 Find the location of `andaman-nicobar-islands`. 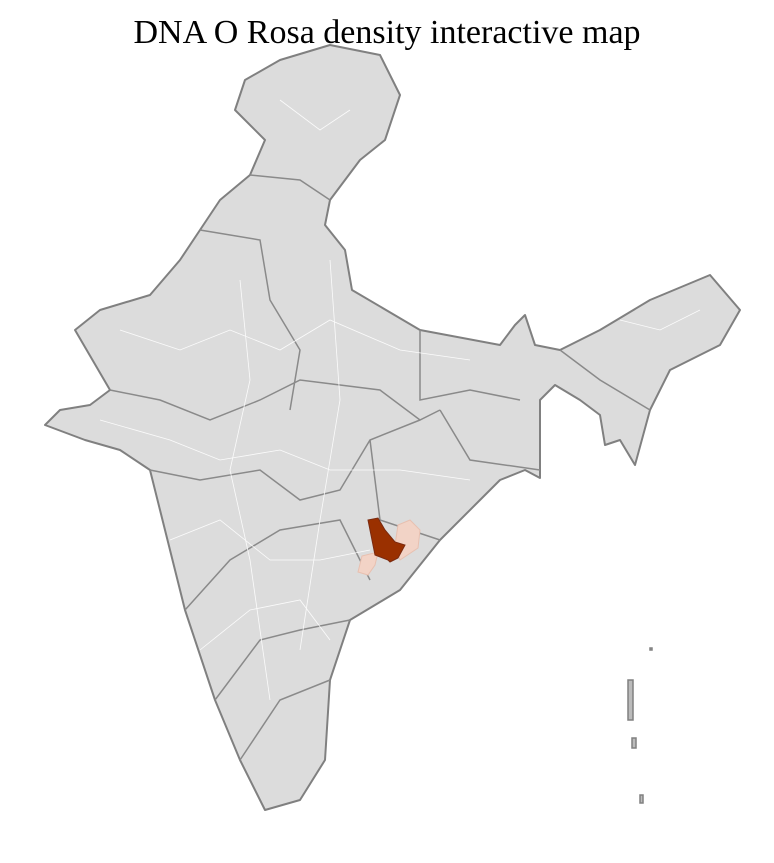

andaman-nicobar-islands is located at coordinates (640, 725).